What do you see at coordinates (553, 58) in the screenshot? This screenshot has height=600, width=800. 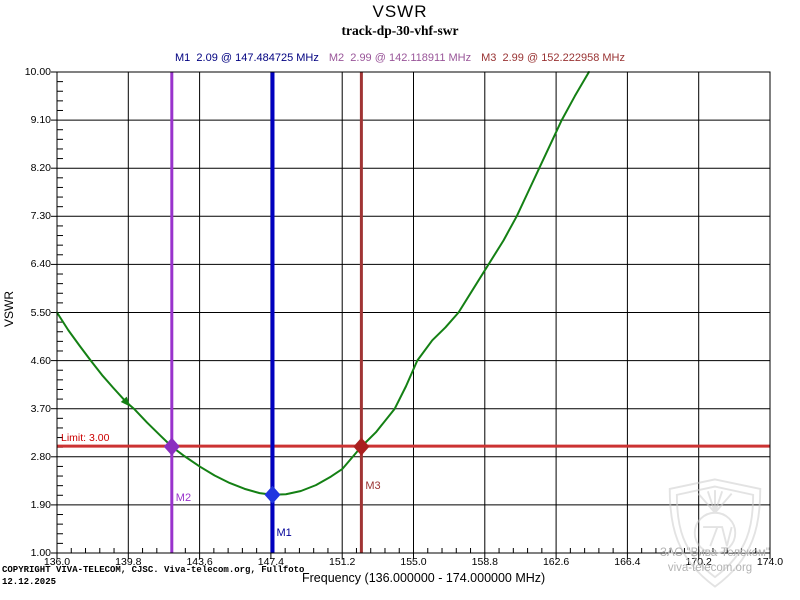 I see `marker-readout-M3: M3 2.99 @ 152.222958 MHz` at bounding box center [553, 58].